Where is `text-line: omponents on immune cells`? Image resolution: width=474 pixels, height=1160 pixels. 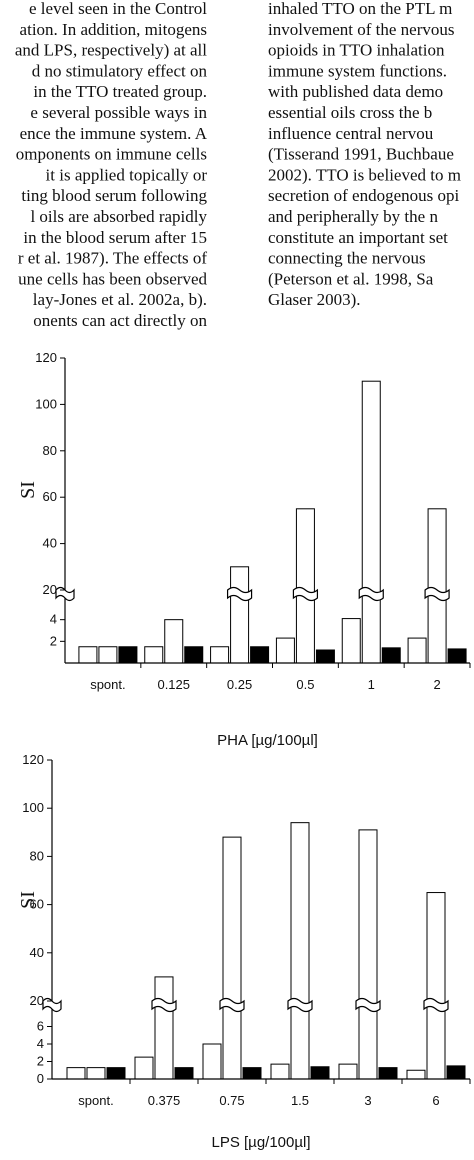
text-line: omponents on immune cells is located at coordinates (111, 154).